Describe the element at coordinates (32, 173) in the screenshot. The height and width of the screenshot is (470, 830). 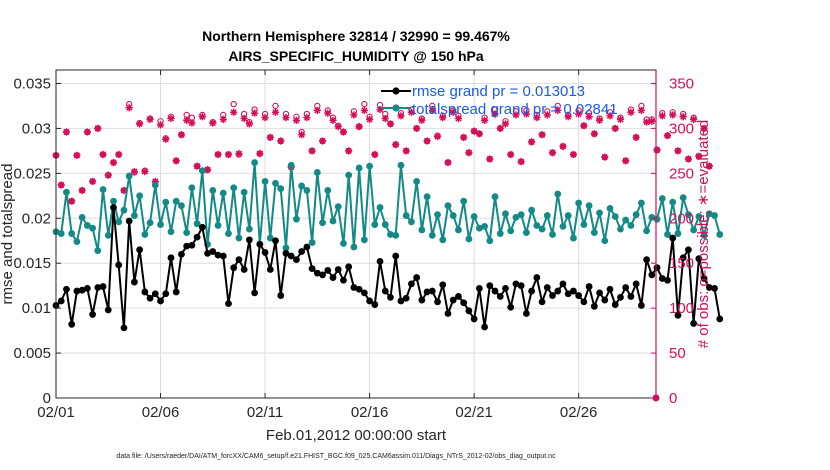
I see `left-y-tick-label: 0.025` at that location.